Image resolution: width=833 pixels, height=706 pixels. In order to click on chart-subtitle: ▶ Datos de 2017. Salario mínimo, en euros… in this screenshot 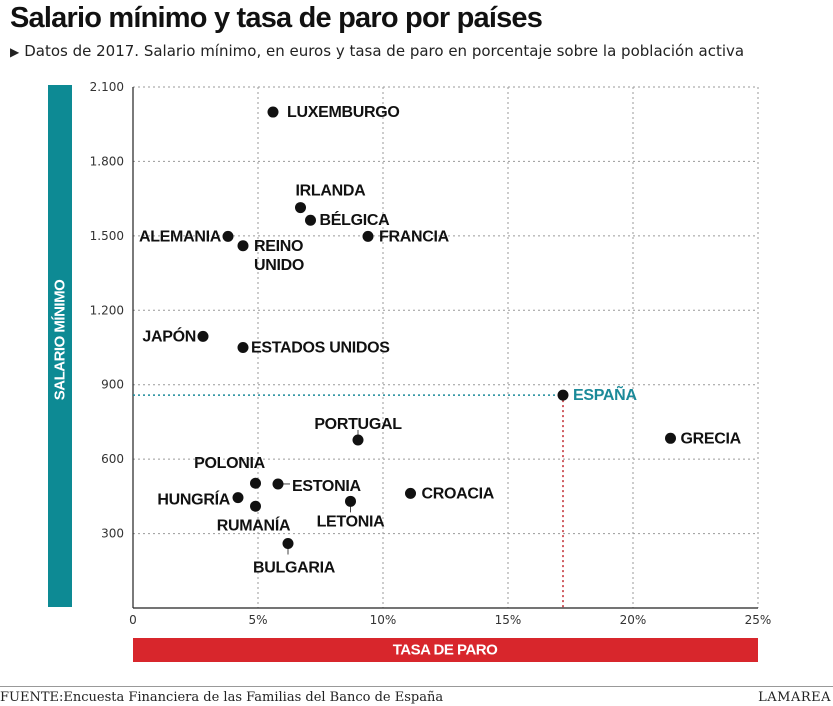, I will do `click(377, 51)`.